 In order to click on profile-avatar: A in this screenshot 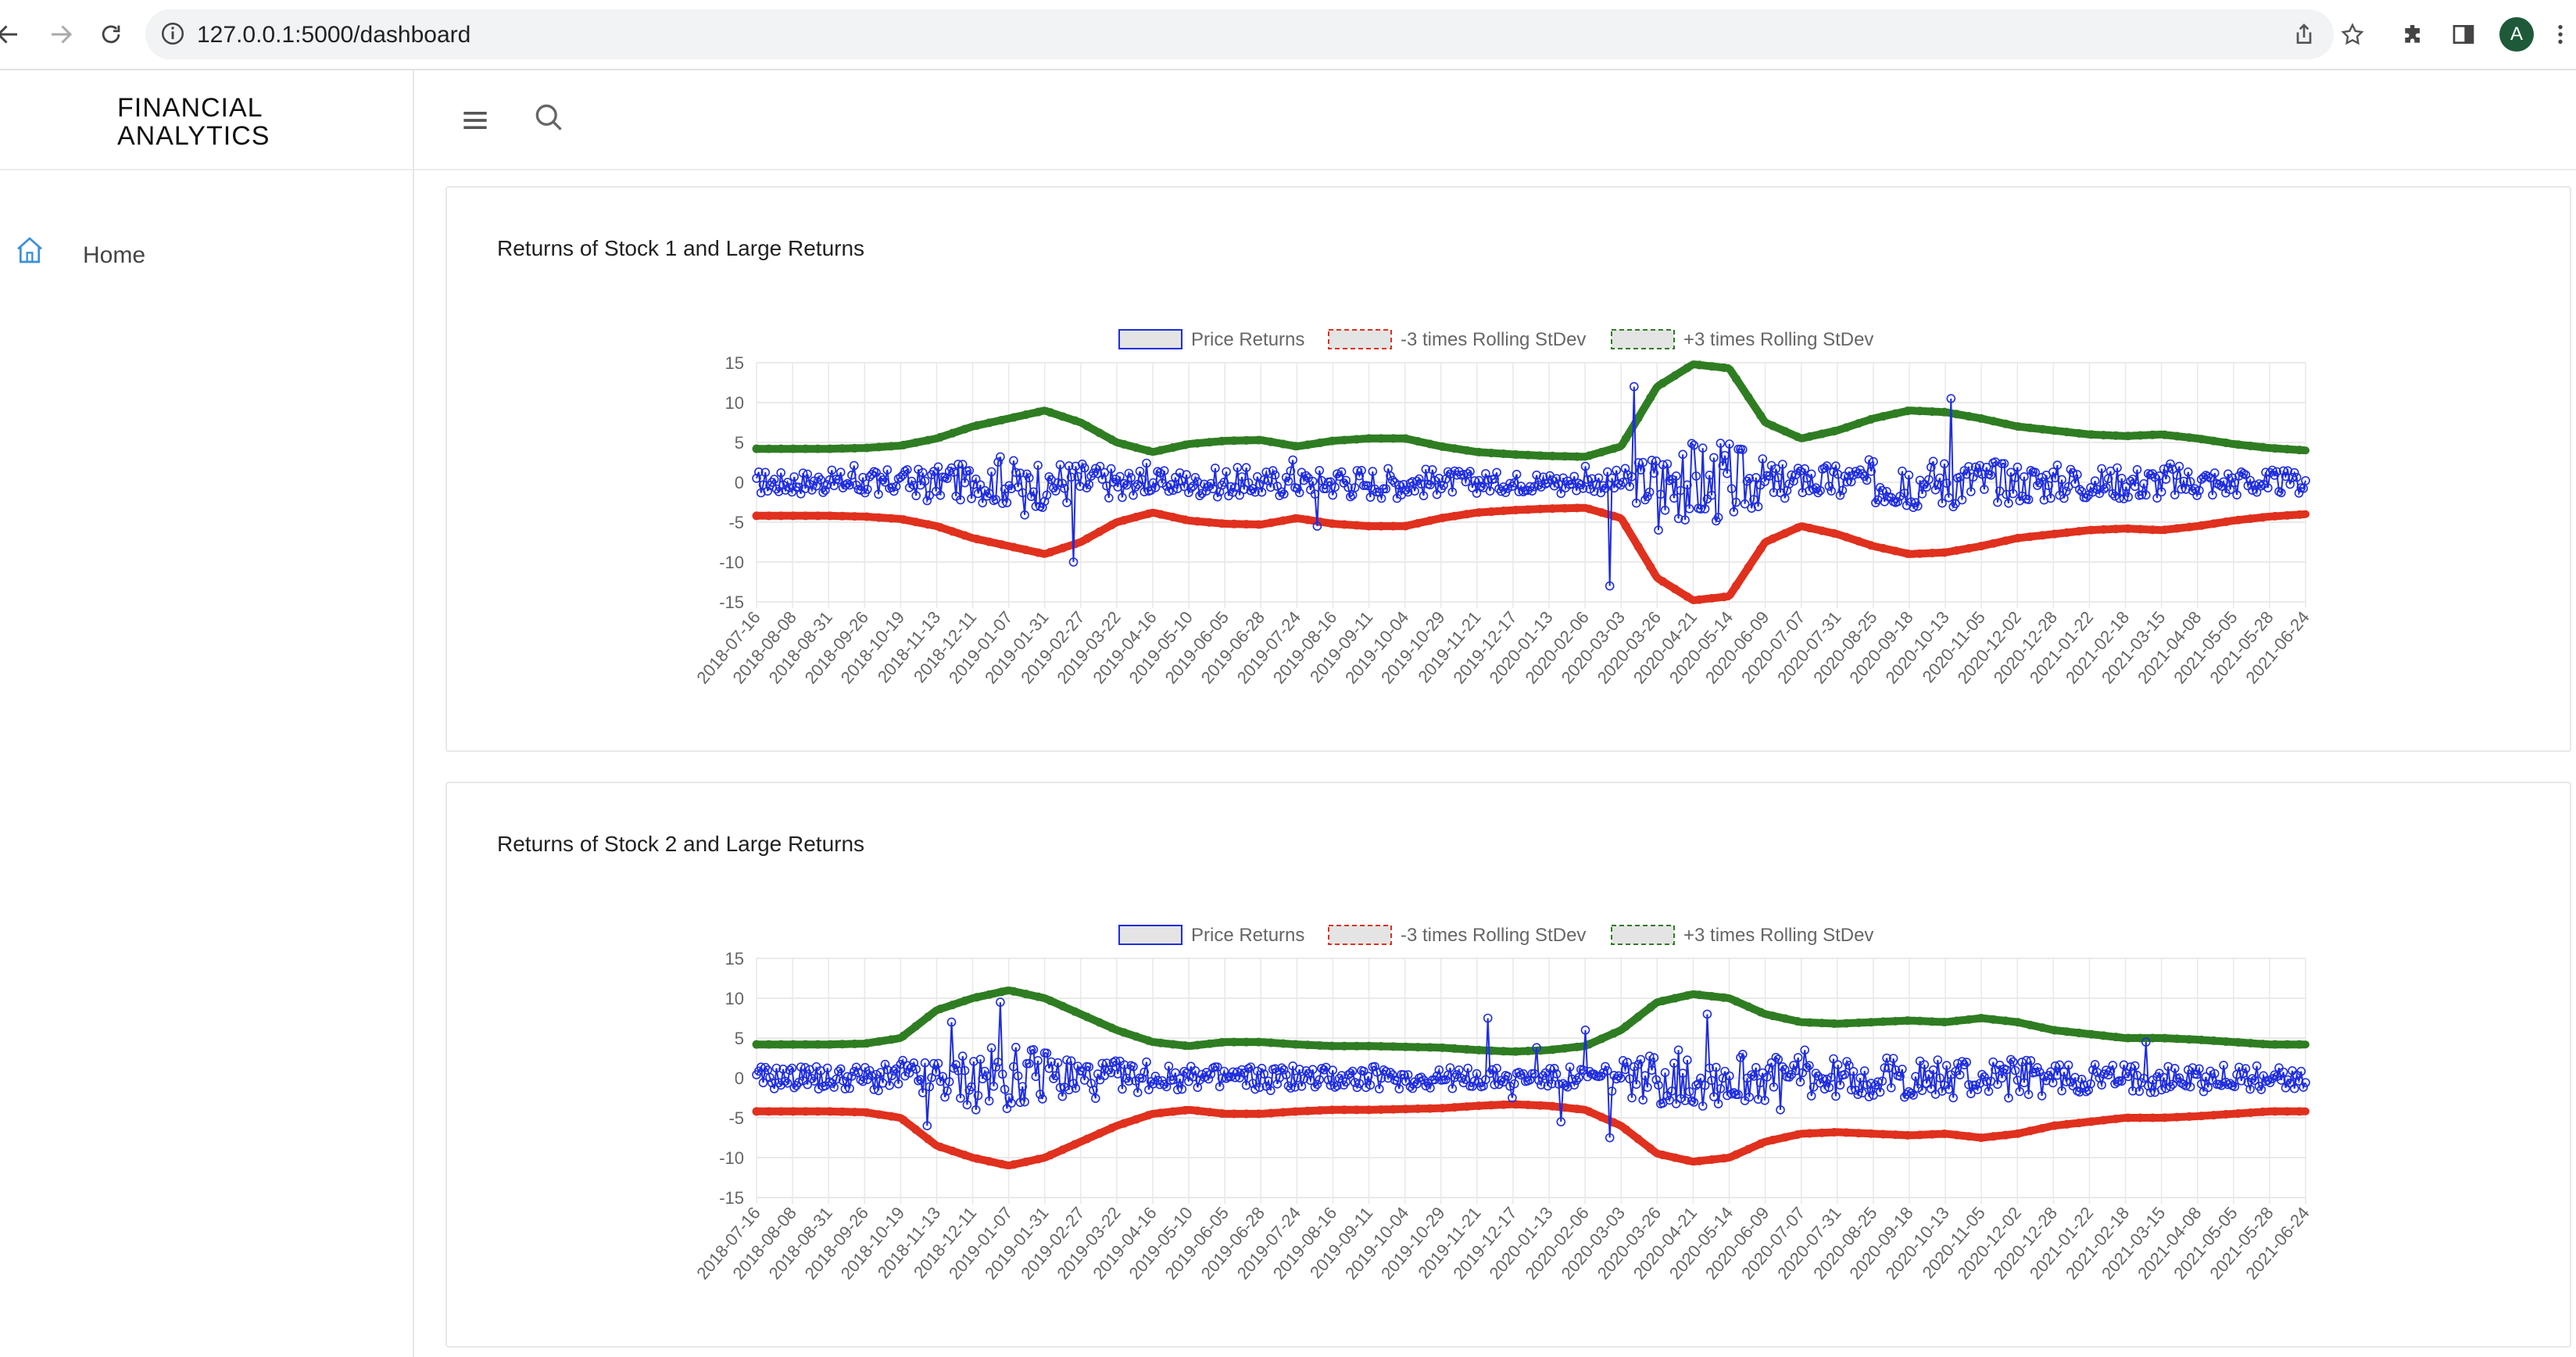, I will do `click(2516, 34)`.